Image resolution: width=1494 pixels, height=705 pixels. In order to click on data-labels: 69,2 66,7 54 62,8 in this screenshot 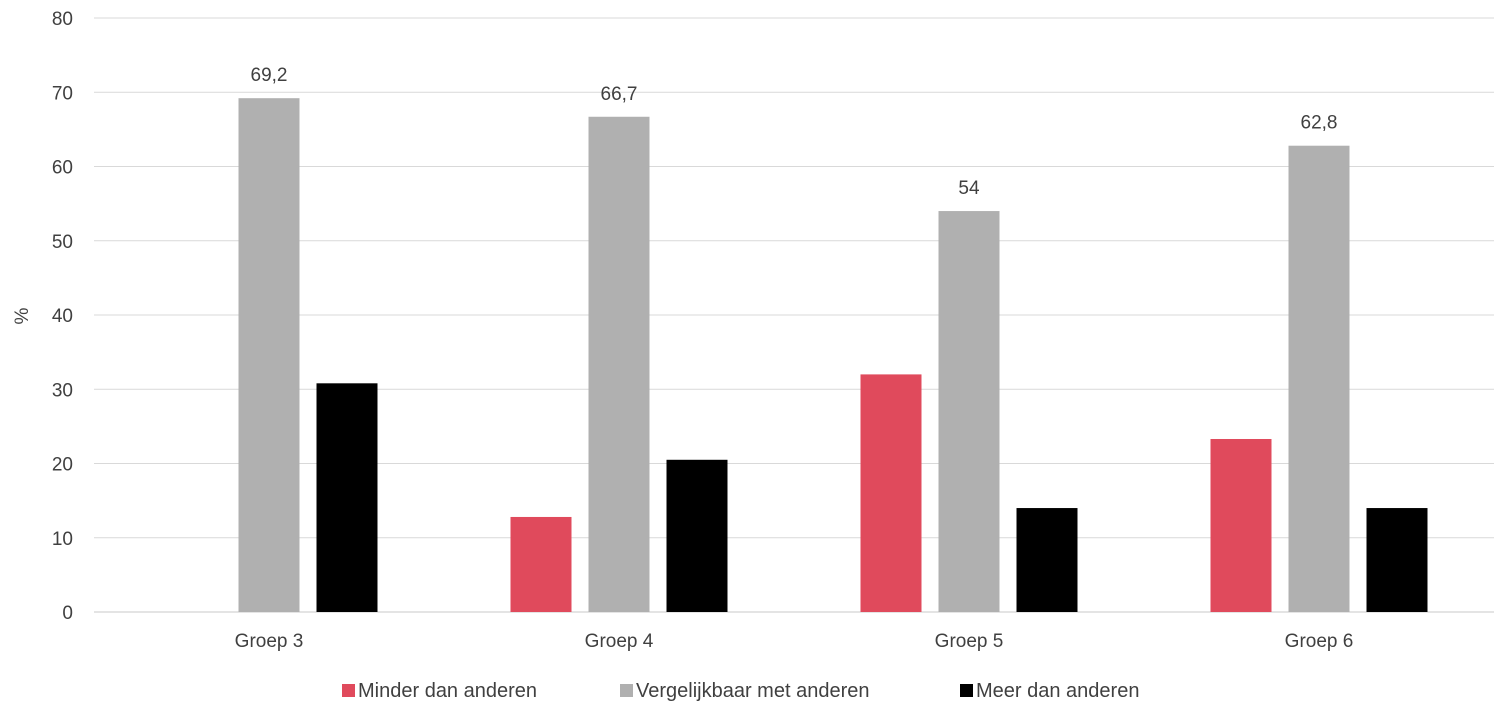, I will do `click(794, 132)`.